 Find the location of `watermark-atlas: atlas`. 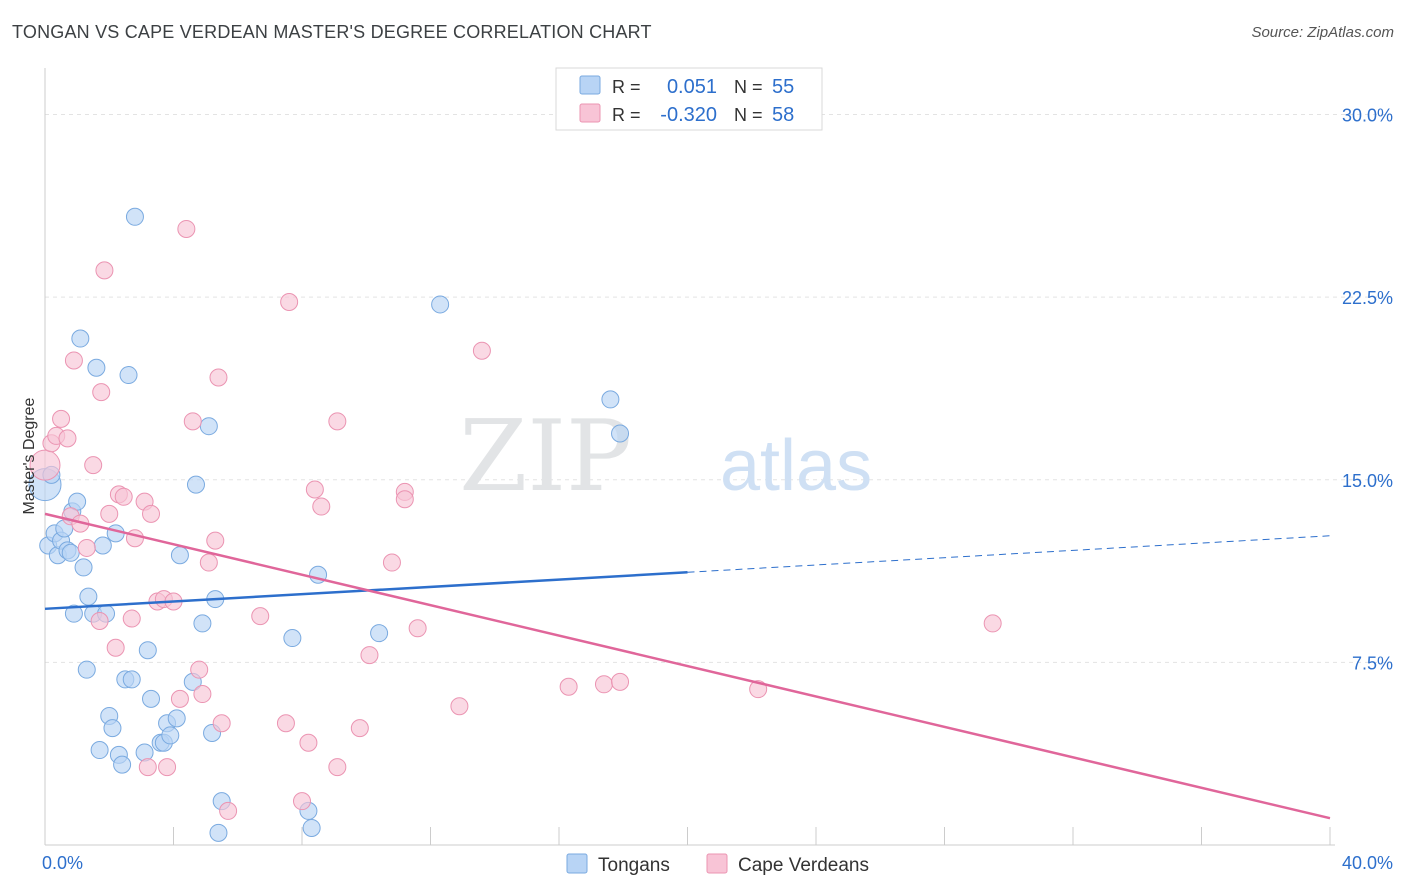

watermark-atlas: atlas is located at coordinates (796, 466).